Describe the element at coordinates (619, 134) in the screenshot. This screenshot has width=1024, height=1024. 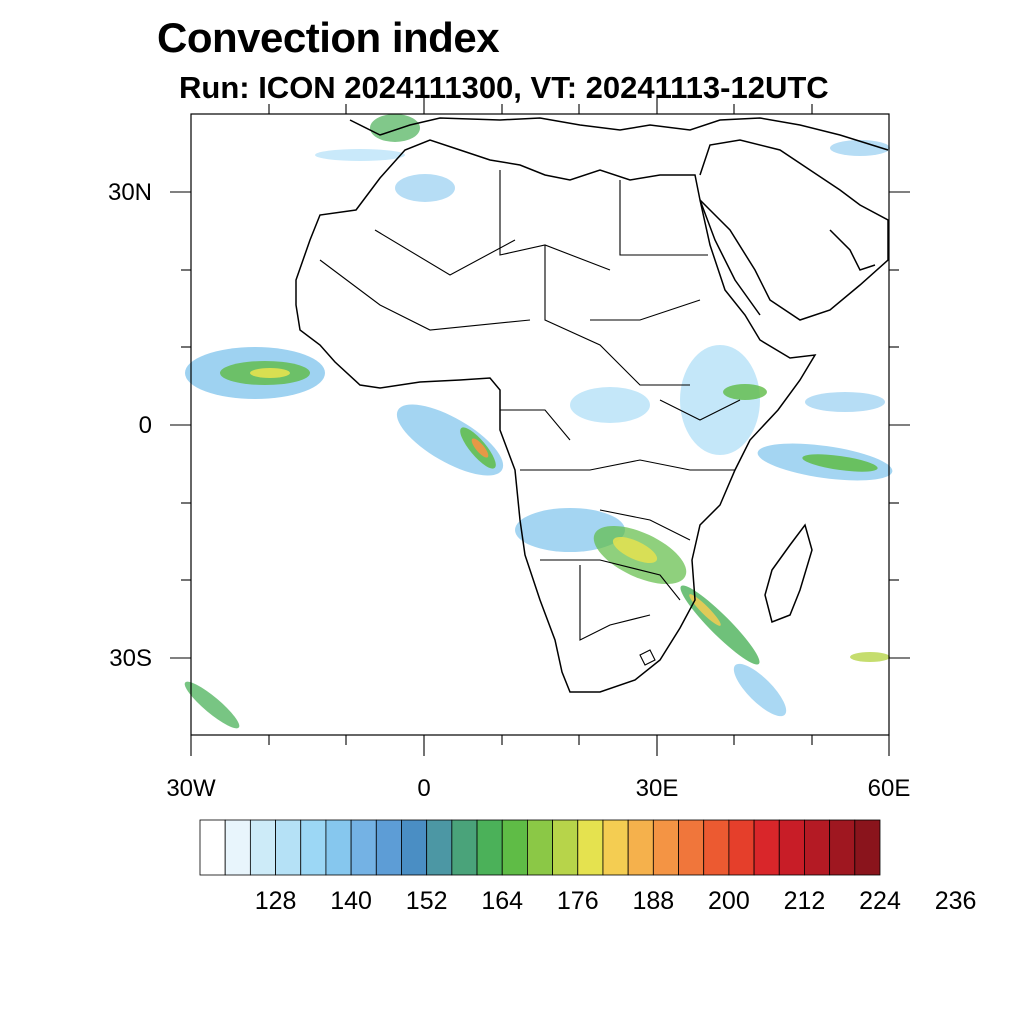
I see `europe-coastline` at that location.